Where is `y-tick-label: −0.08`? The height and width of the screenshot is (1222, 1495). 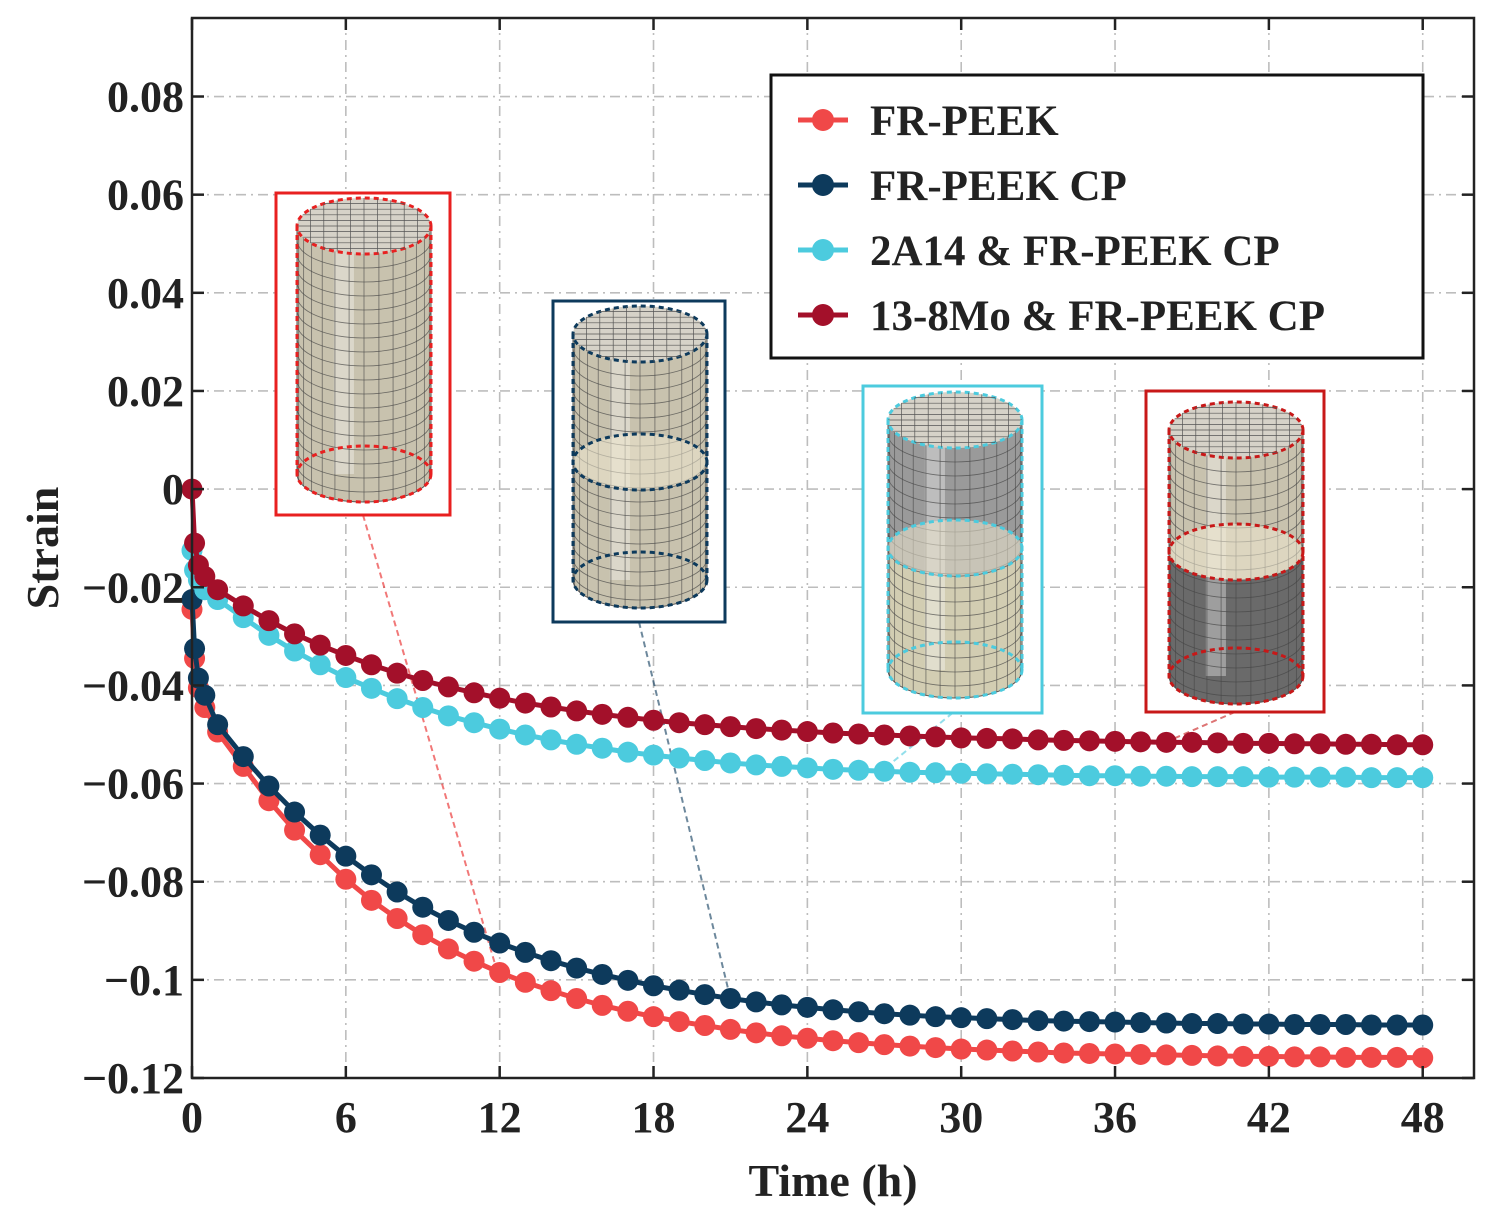
y-tick-label: −0.08 is located at coordinates (133, 882).